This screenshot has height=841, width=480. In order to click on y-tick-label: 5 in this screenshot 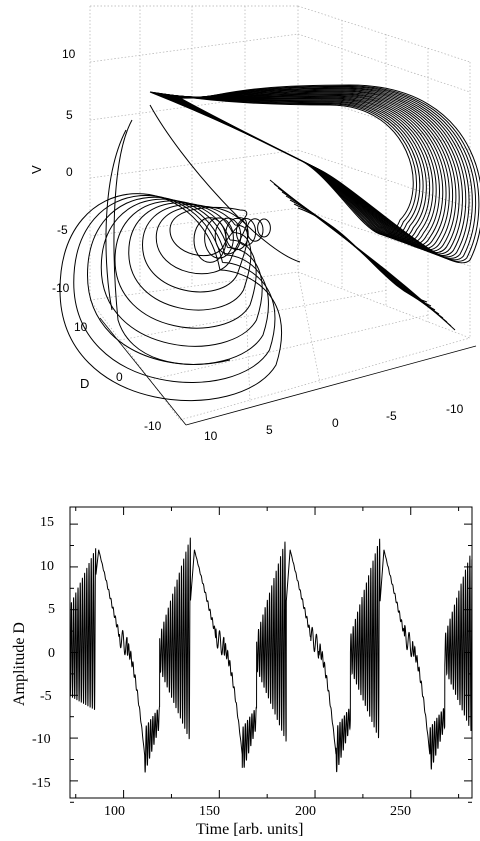, I will do `click(51, 609)`.